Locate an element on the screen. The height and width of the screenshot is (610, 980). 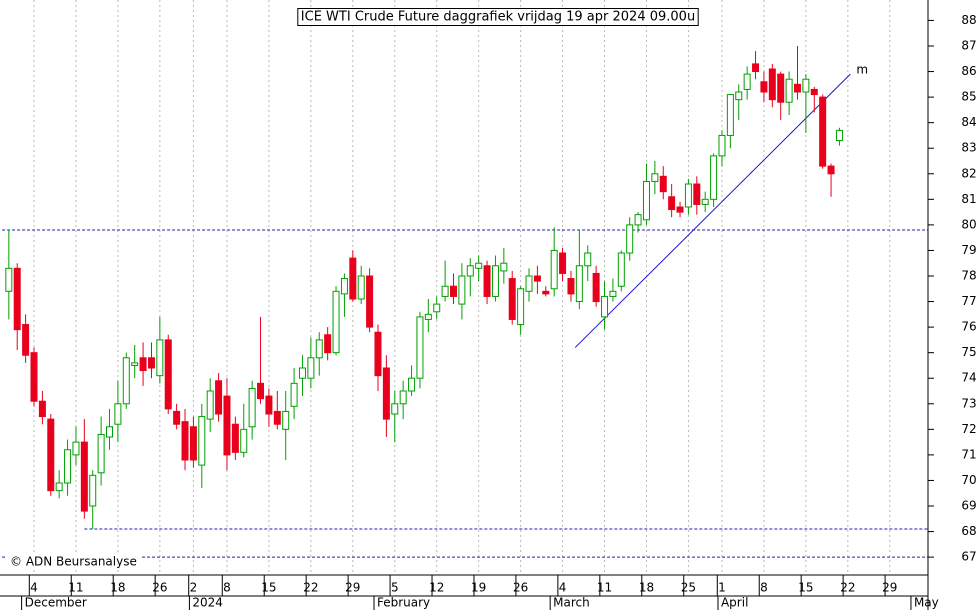
title-box is located at coordinates (498, 17).